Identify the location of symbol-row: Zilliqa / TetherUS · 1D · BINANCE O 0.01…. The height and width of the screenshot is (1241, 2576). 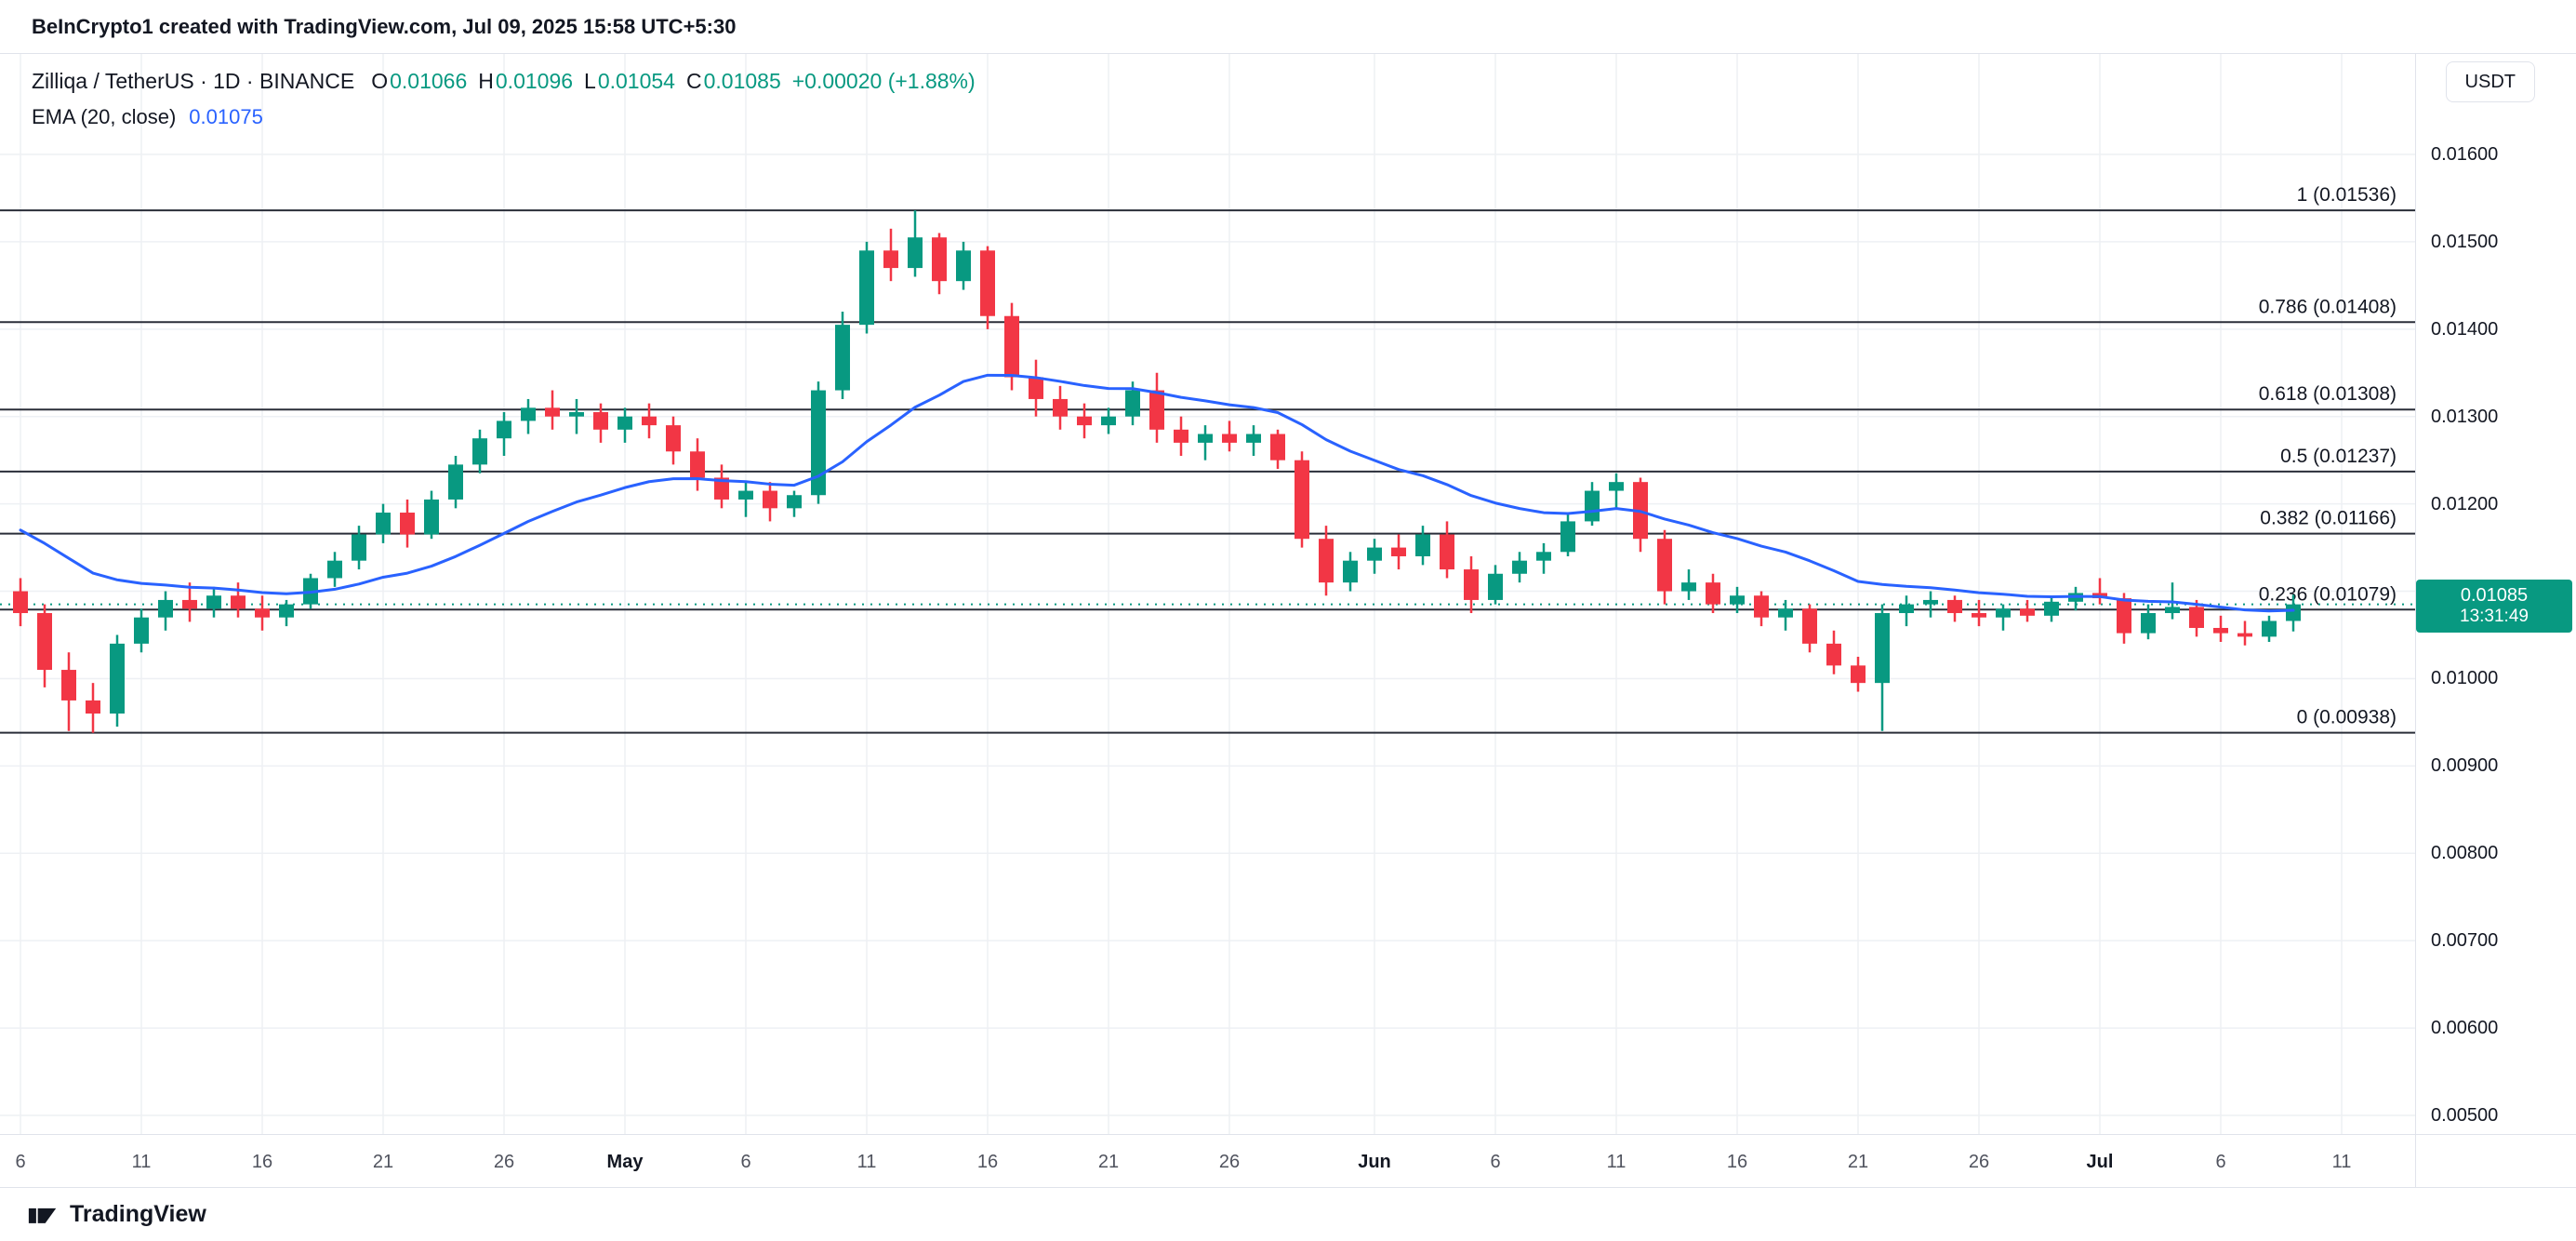
(504, 81).